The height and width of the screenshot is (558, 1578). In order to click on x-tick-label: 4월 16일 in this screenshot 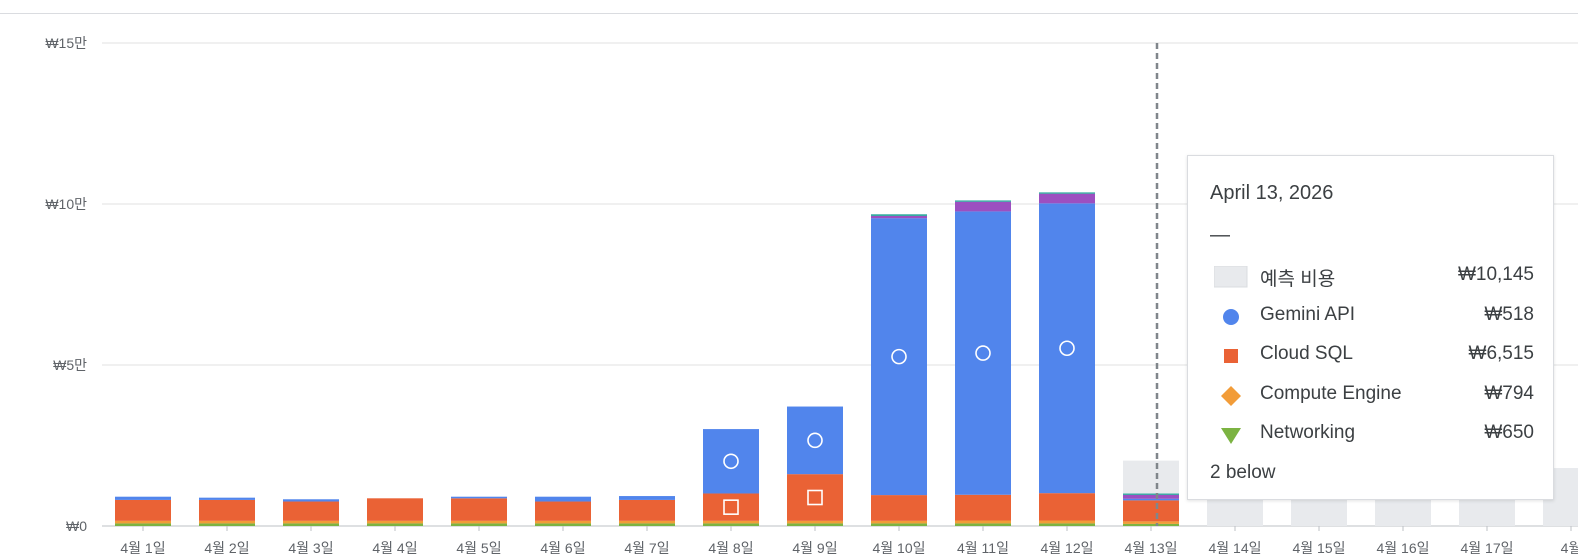, I will do `click(1402, 548)`.